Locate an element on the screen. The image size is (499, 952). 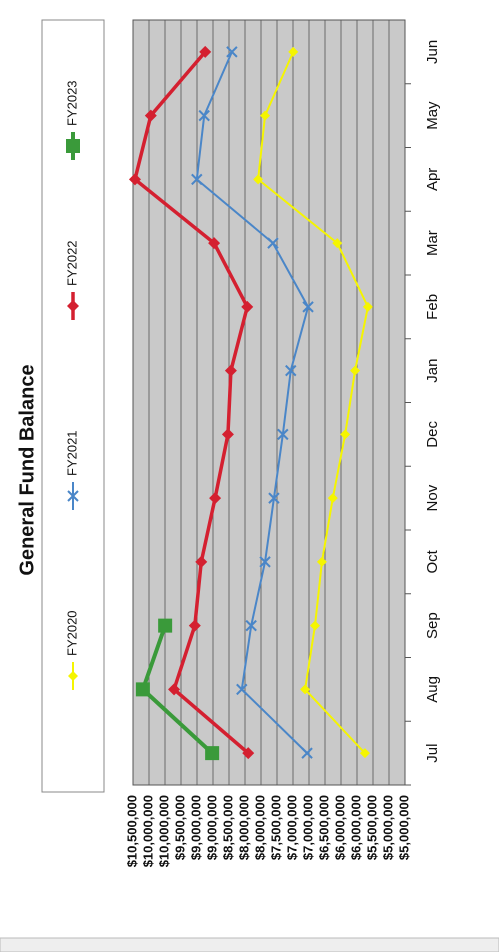
legend-label: FY2020 is located at coordinates (71, 633).